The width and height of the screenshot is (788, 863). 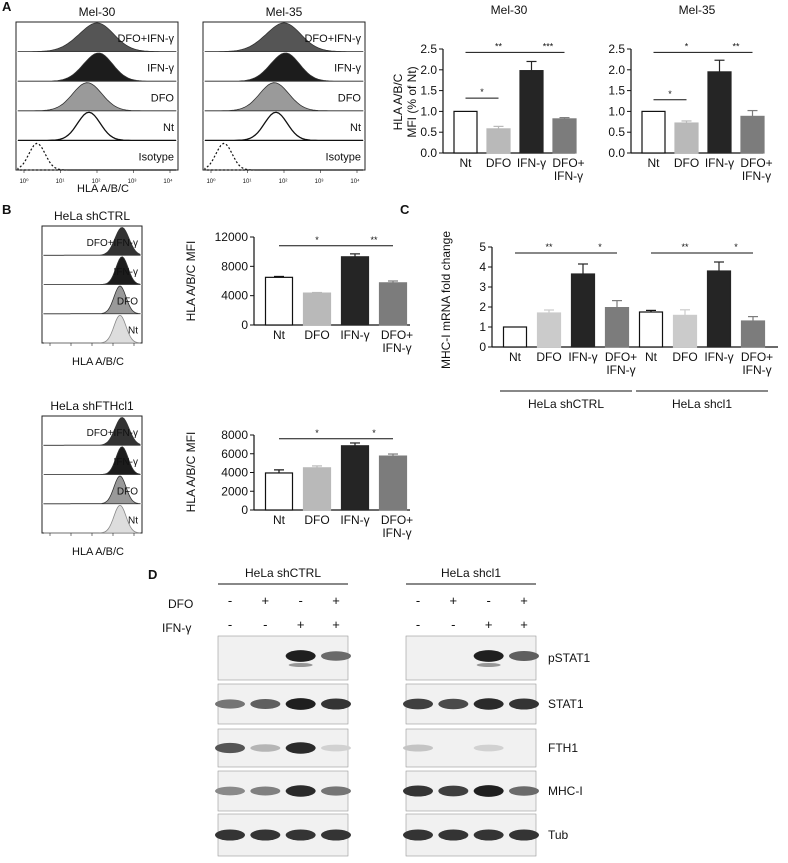 What do you see at coordinates (412, 101) in the screenshot?
I see `y-axis-label-line: MFI (% of Nt)` at bounding box center [412, 101].